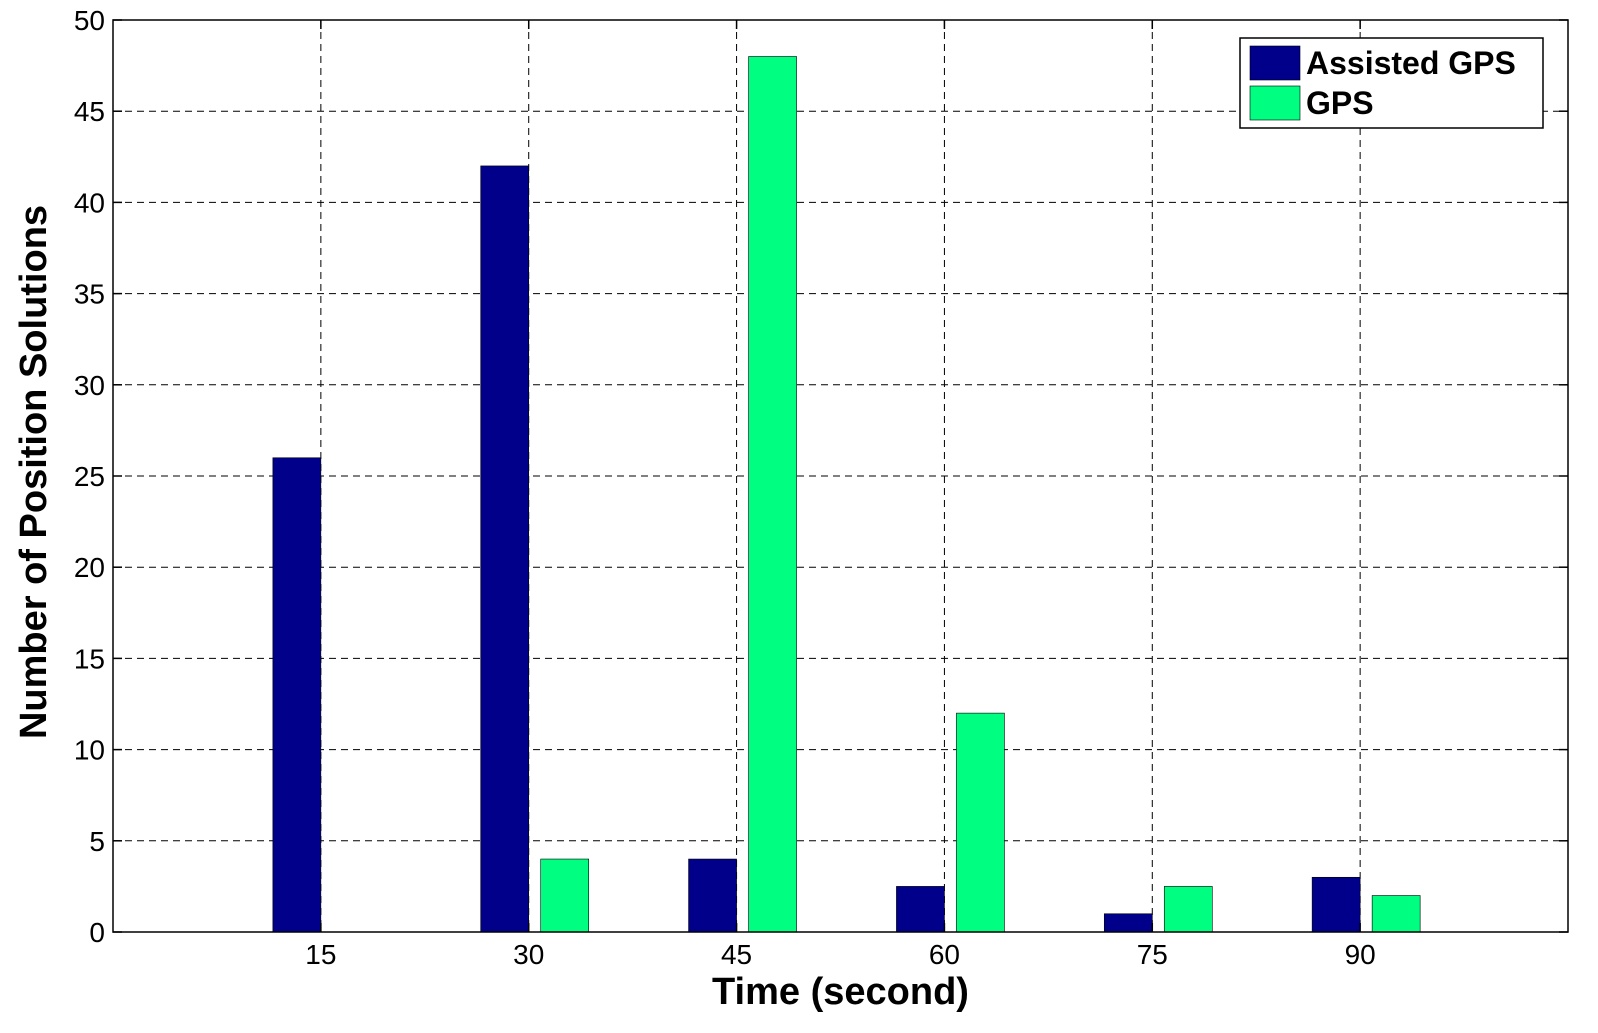 The height and width of the screenshot is (1033, 1598). Describe the element at coordinates (1152, 954) in the screenshot. I see `x-tick-label: 75` at that location.